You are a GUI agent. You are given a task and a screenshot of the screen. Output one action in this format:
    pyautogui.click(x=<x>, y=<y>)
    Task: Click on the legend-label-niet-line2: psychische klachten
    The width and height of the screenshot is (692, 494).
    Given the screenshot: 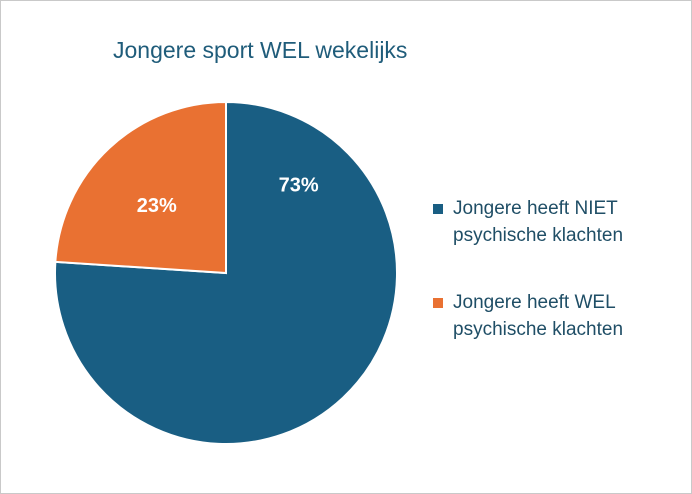 What is the action you would take?
    pyautogui.click(x=538, y=235)
    